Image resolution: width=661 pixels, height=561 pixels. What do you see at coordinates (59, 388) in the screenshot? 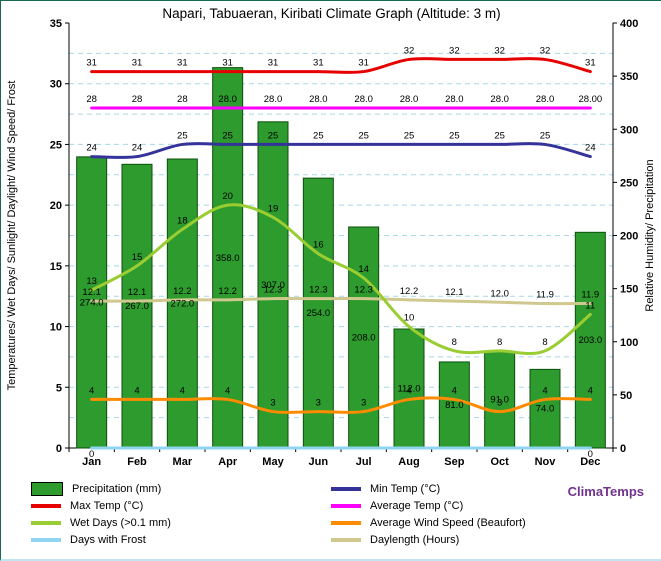
I see `left-axis-tick-label: 5` at bounding box center [59, 388].